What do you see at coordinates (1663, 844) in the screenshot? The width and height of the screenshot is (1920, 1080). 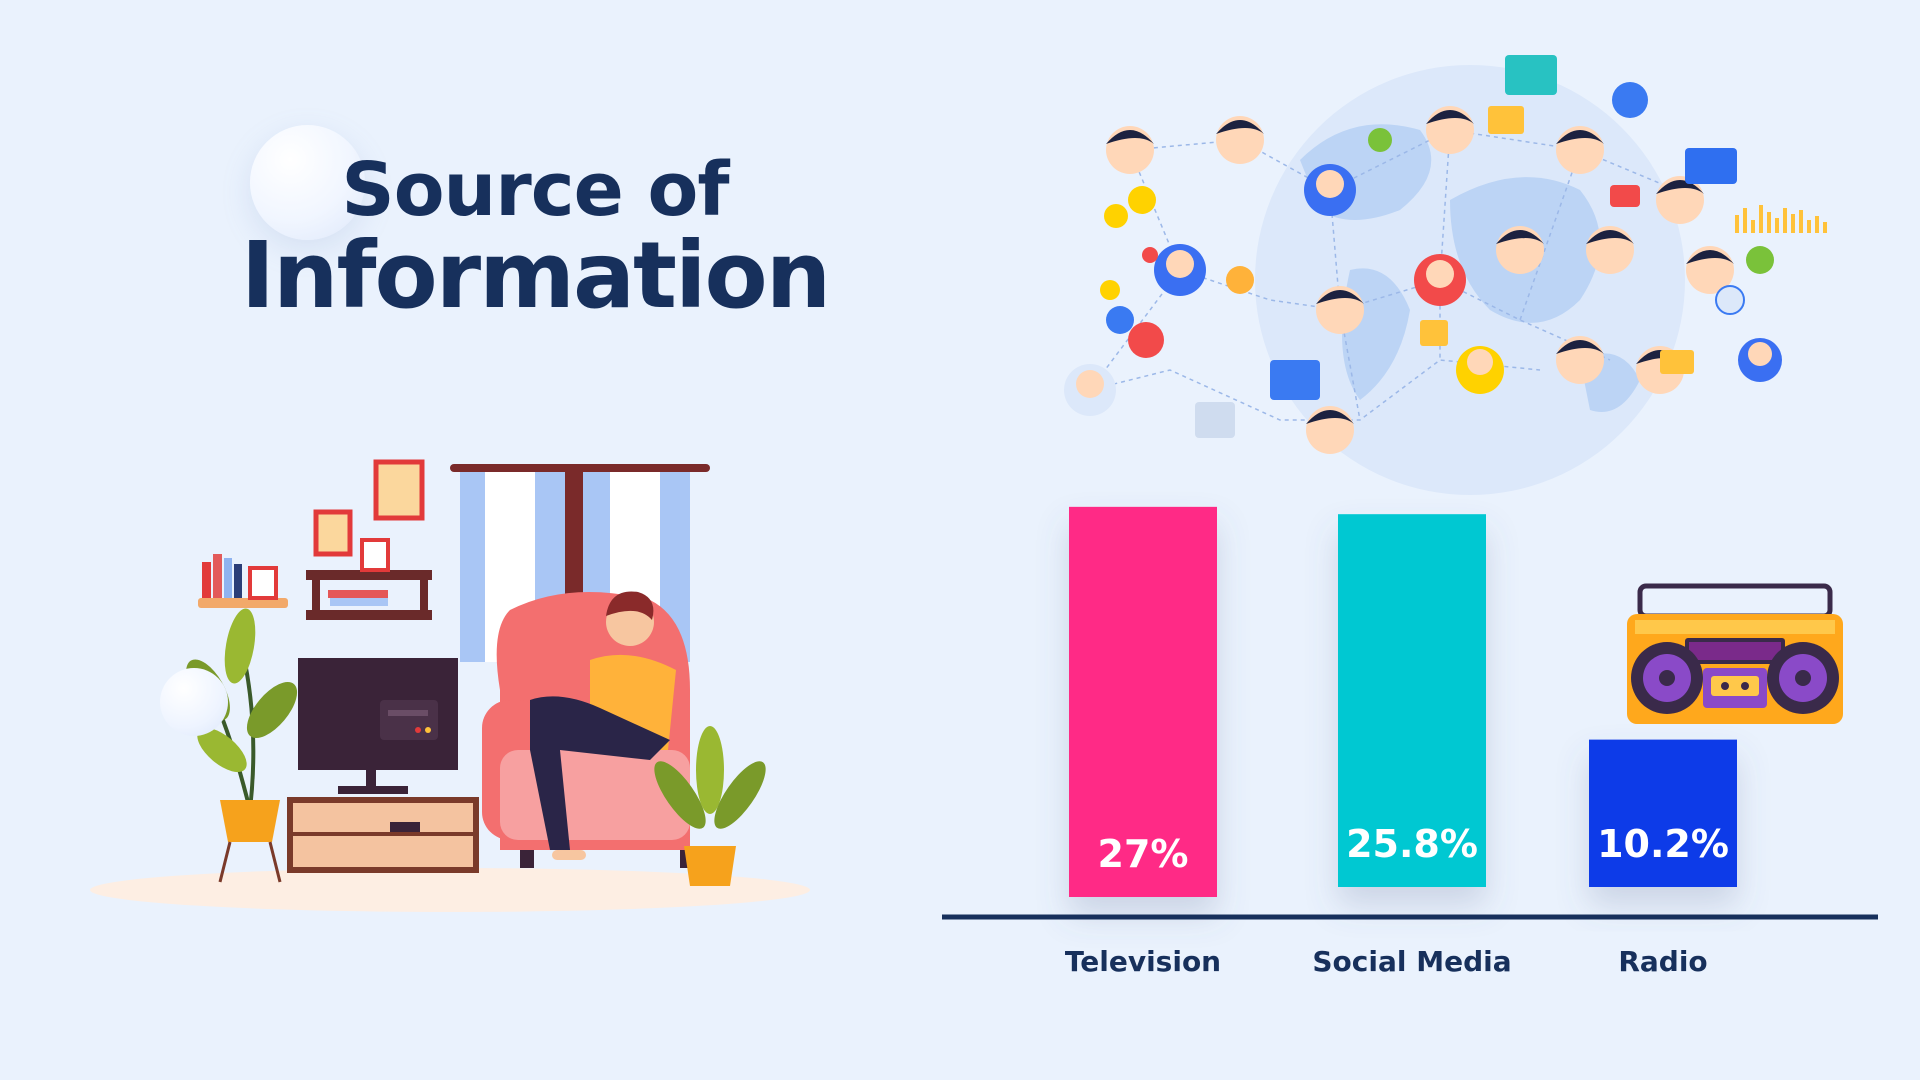 I see `value-label-radio: 10.2%` at bounding box center [1663, 844].